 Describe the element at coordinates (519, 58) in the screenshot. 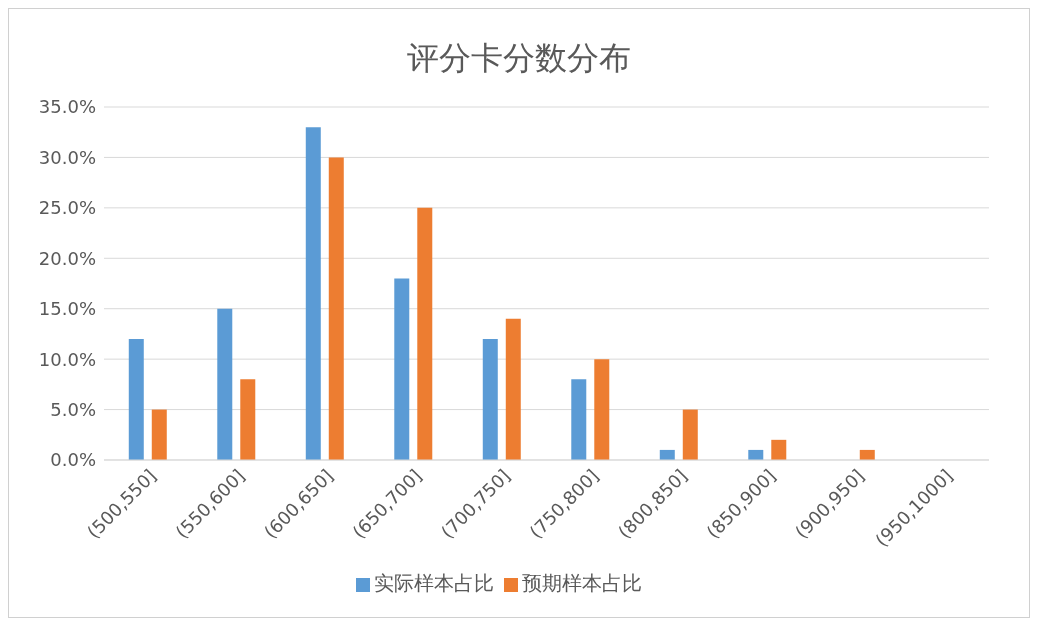

I see `chart-title: 评分卡分数分布` at that location.